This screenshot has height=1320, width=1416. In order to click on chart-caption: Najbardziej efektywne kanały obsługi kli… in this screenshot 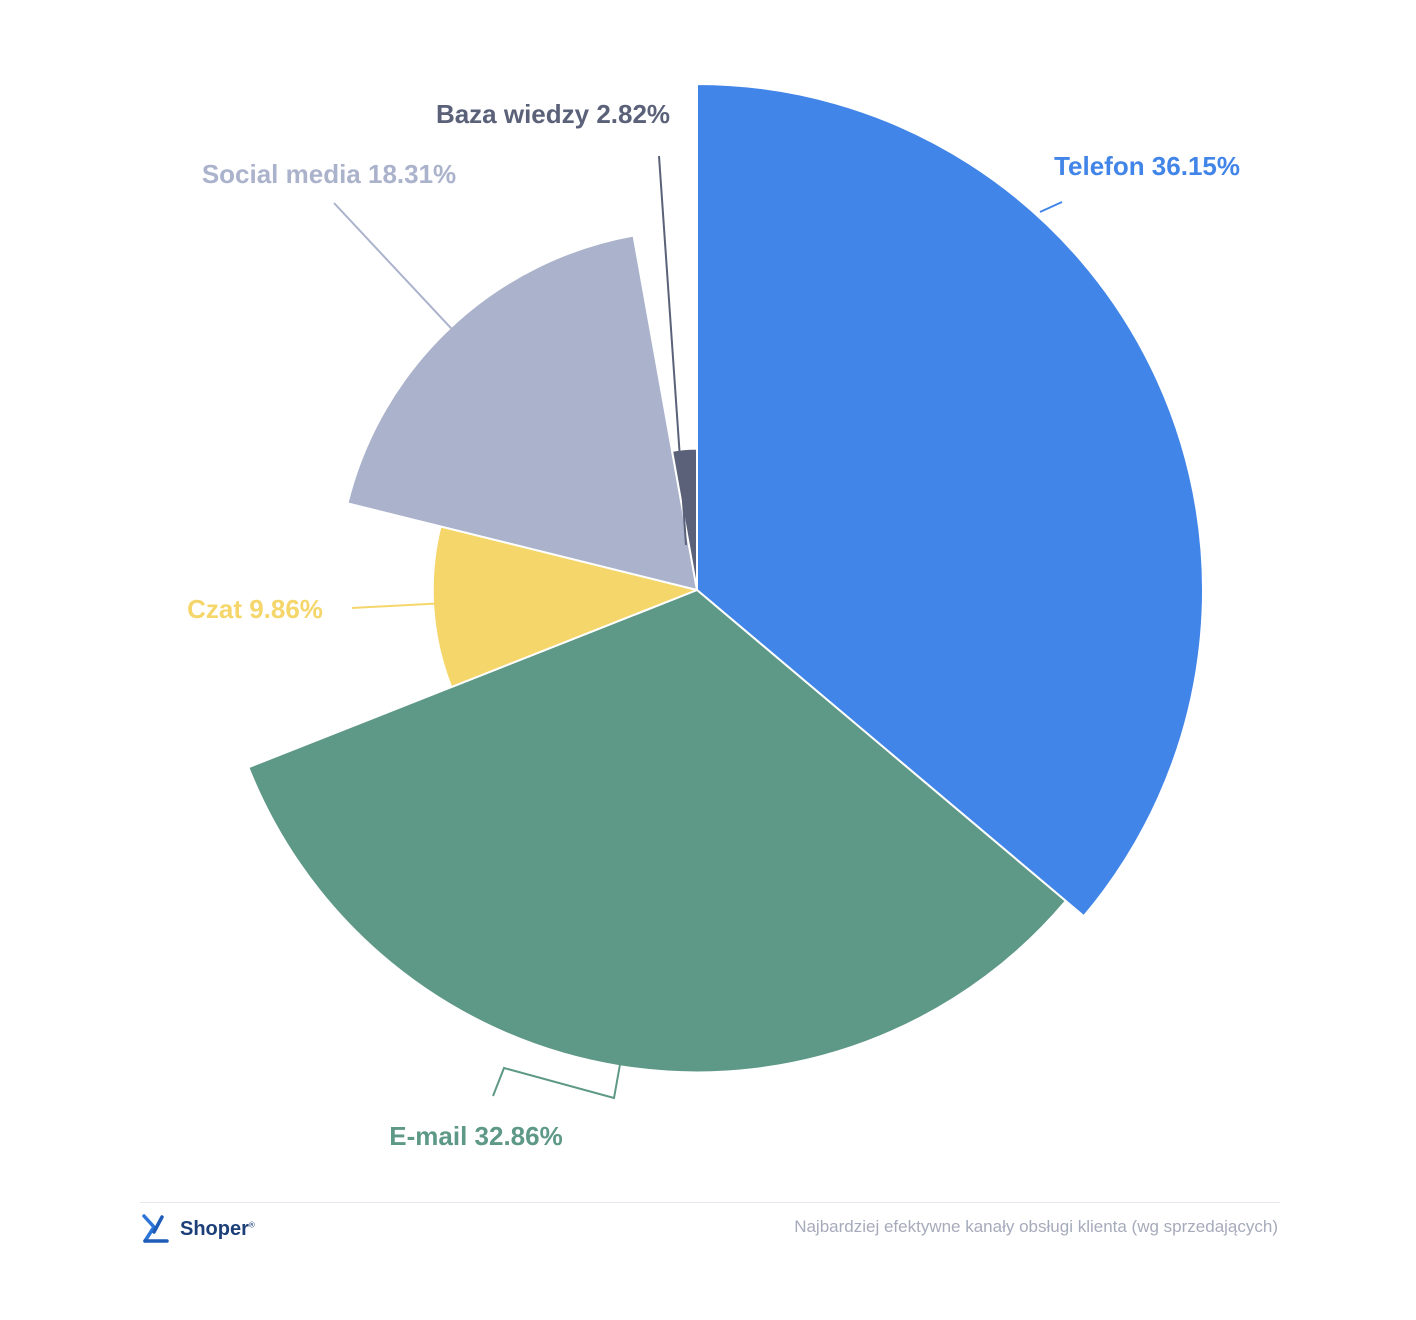, I will do `click(1036, 1226)`.